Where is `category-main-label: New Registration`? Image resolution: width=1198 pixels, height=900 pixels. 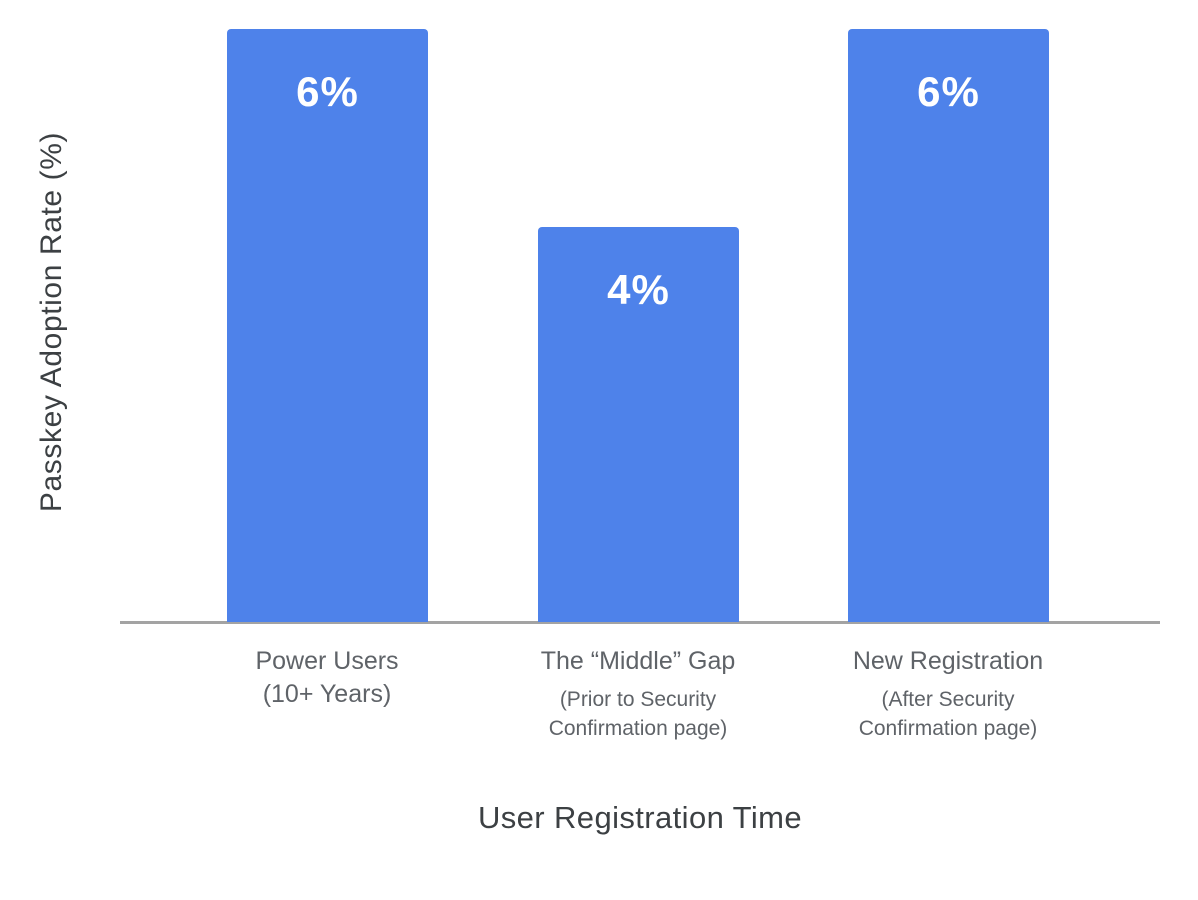
category-main-label: New Registration is located at coordinates (948, 661).